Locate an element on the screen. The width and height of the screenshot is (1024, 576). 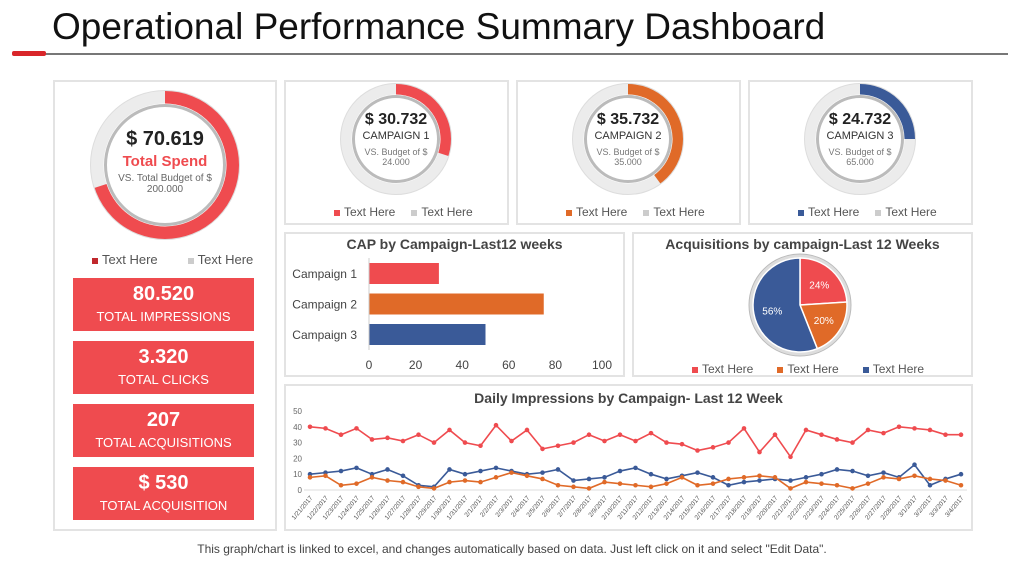
pie-data-label: 24% is located at coordinates (819, 285).